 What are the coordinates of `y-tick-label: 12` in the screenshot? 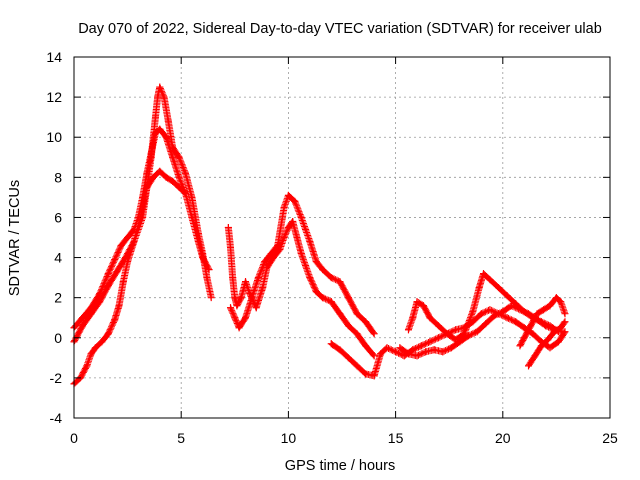 It's located at (54, 97).